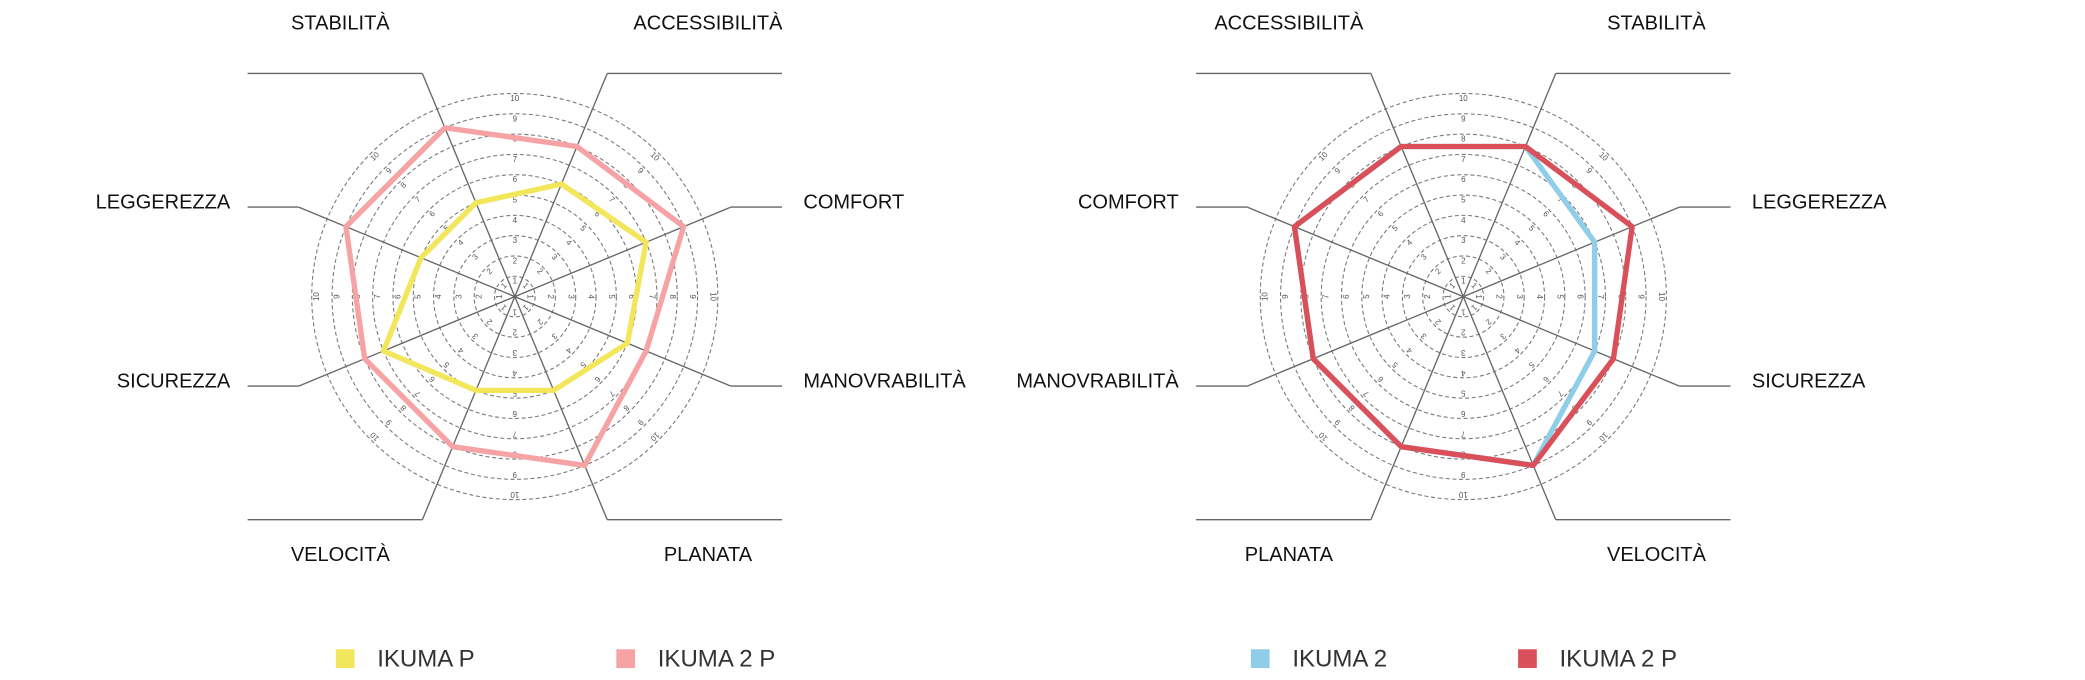  I want to click on legend-label: IKUMA P, so click(426, 658).